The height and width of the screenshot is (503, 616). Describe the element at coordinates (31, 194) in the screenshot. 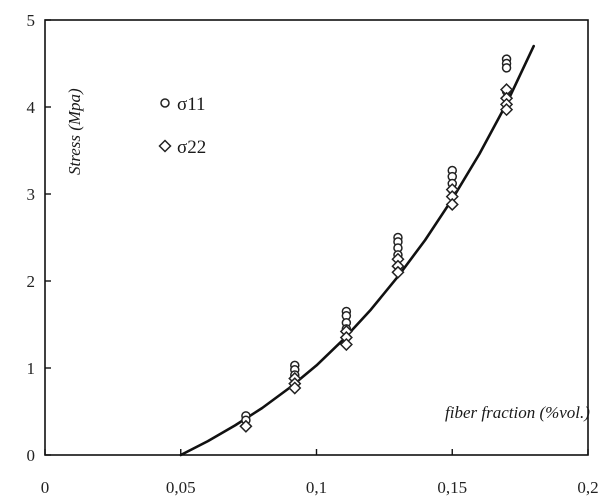

I see `y-tick-label: 3` at that location.